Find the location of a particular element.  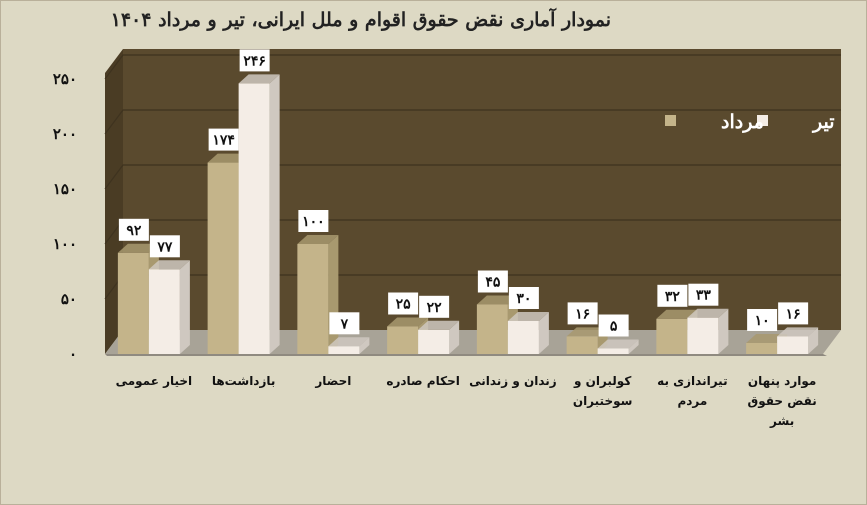

data-label: ۱۰ is located at coordinates (762, 321).